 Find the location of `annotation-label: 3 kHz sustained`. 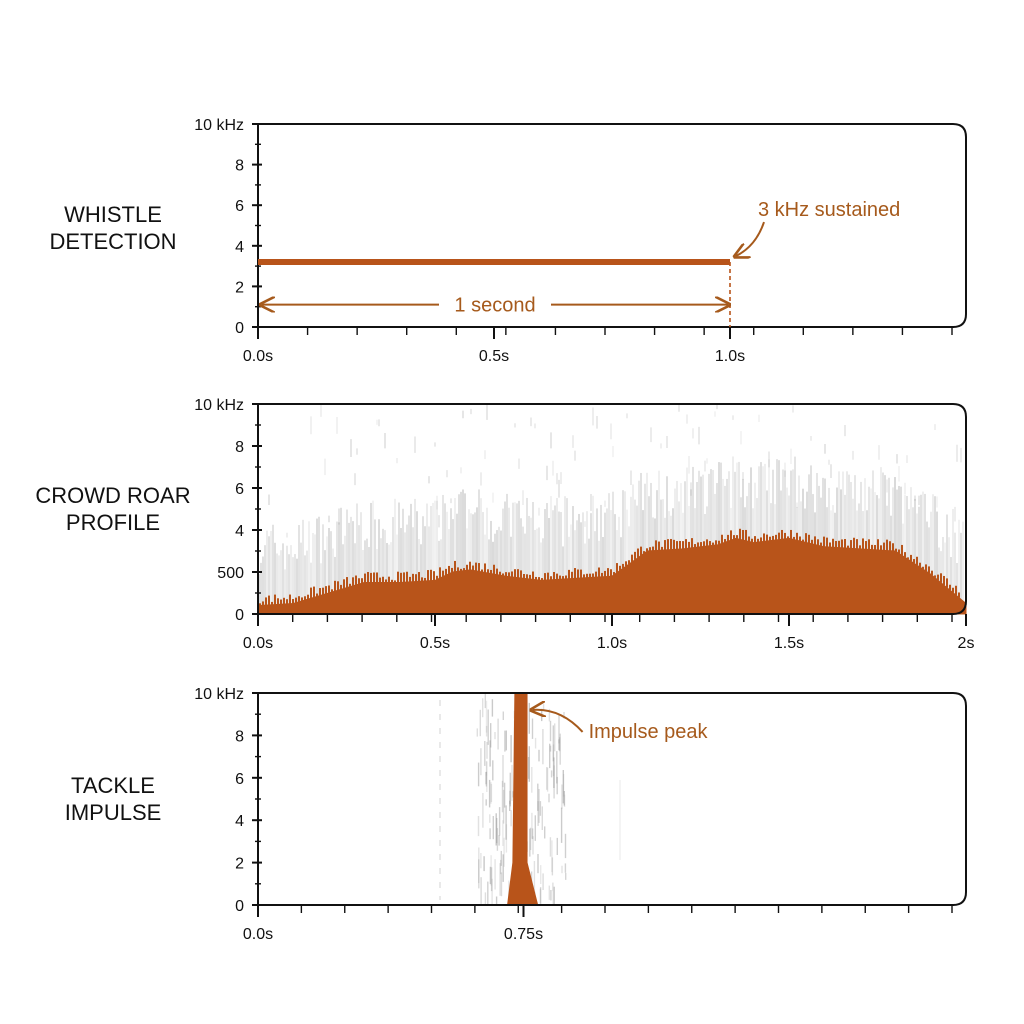

annotation-label: 3 kHz sustained is located at coordinates (829, 210).